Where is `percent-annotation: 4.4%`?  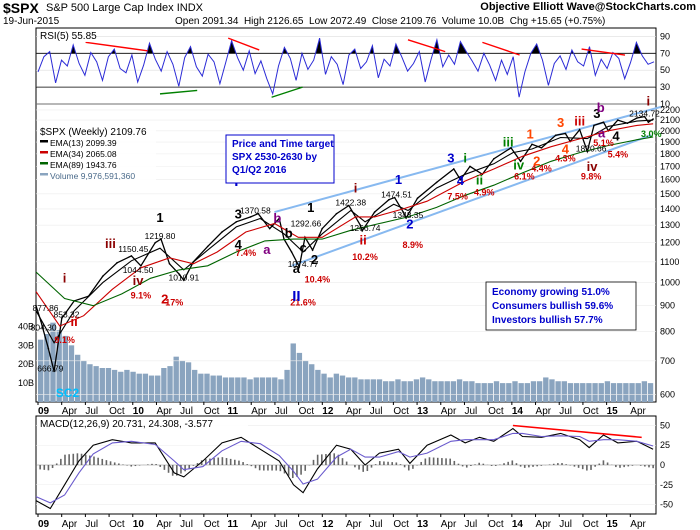
percent-annotation: 4.4% is located at coordinates (541, 169).